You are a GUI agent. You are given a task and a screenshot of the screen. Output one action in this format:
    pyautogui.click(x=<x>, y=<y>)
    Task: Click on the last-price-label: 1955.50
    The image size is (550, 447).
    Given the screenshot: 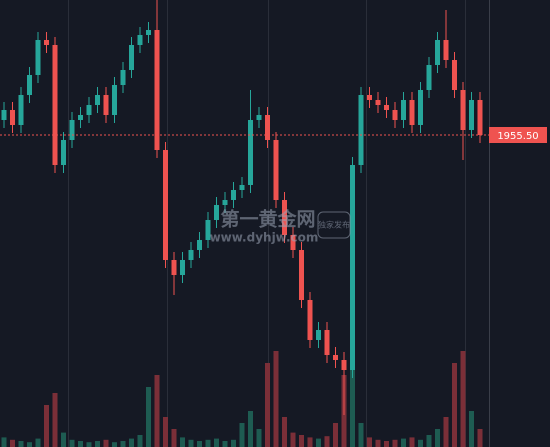 What is the action you would take?
    pyautogui.click(x=517, y=136)
    